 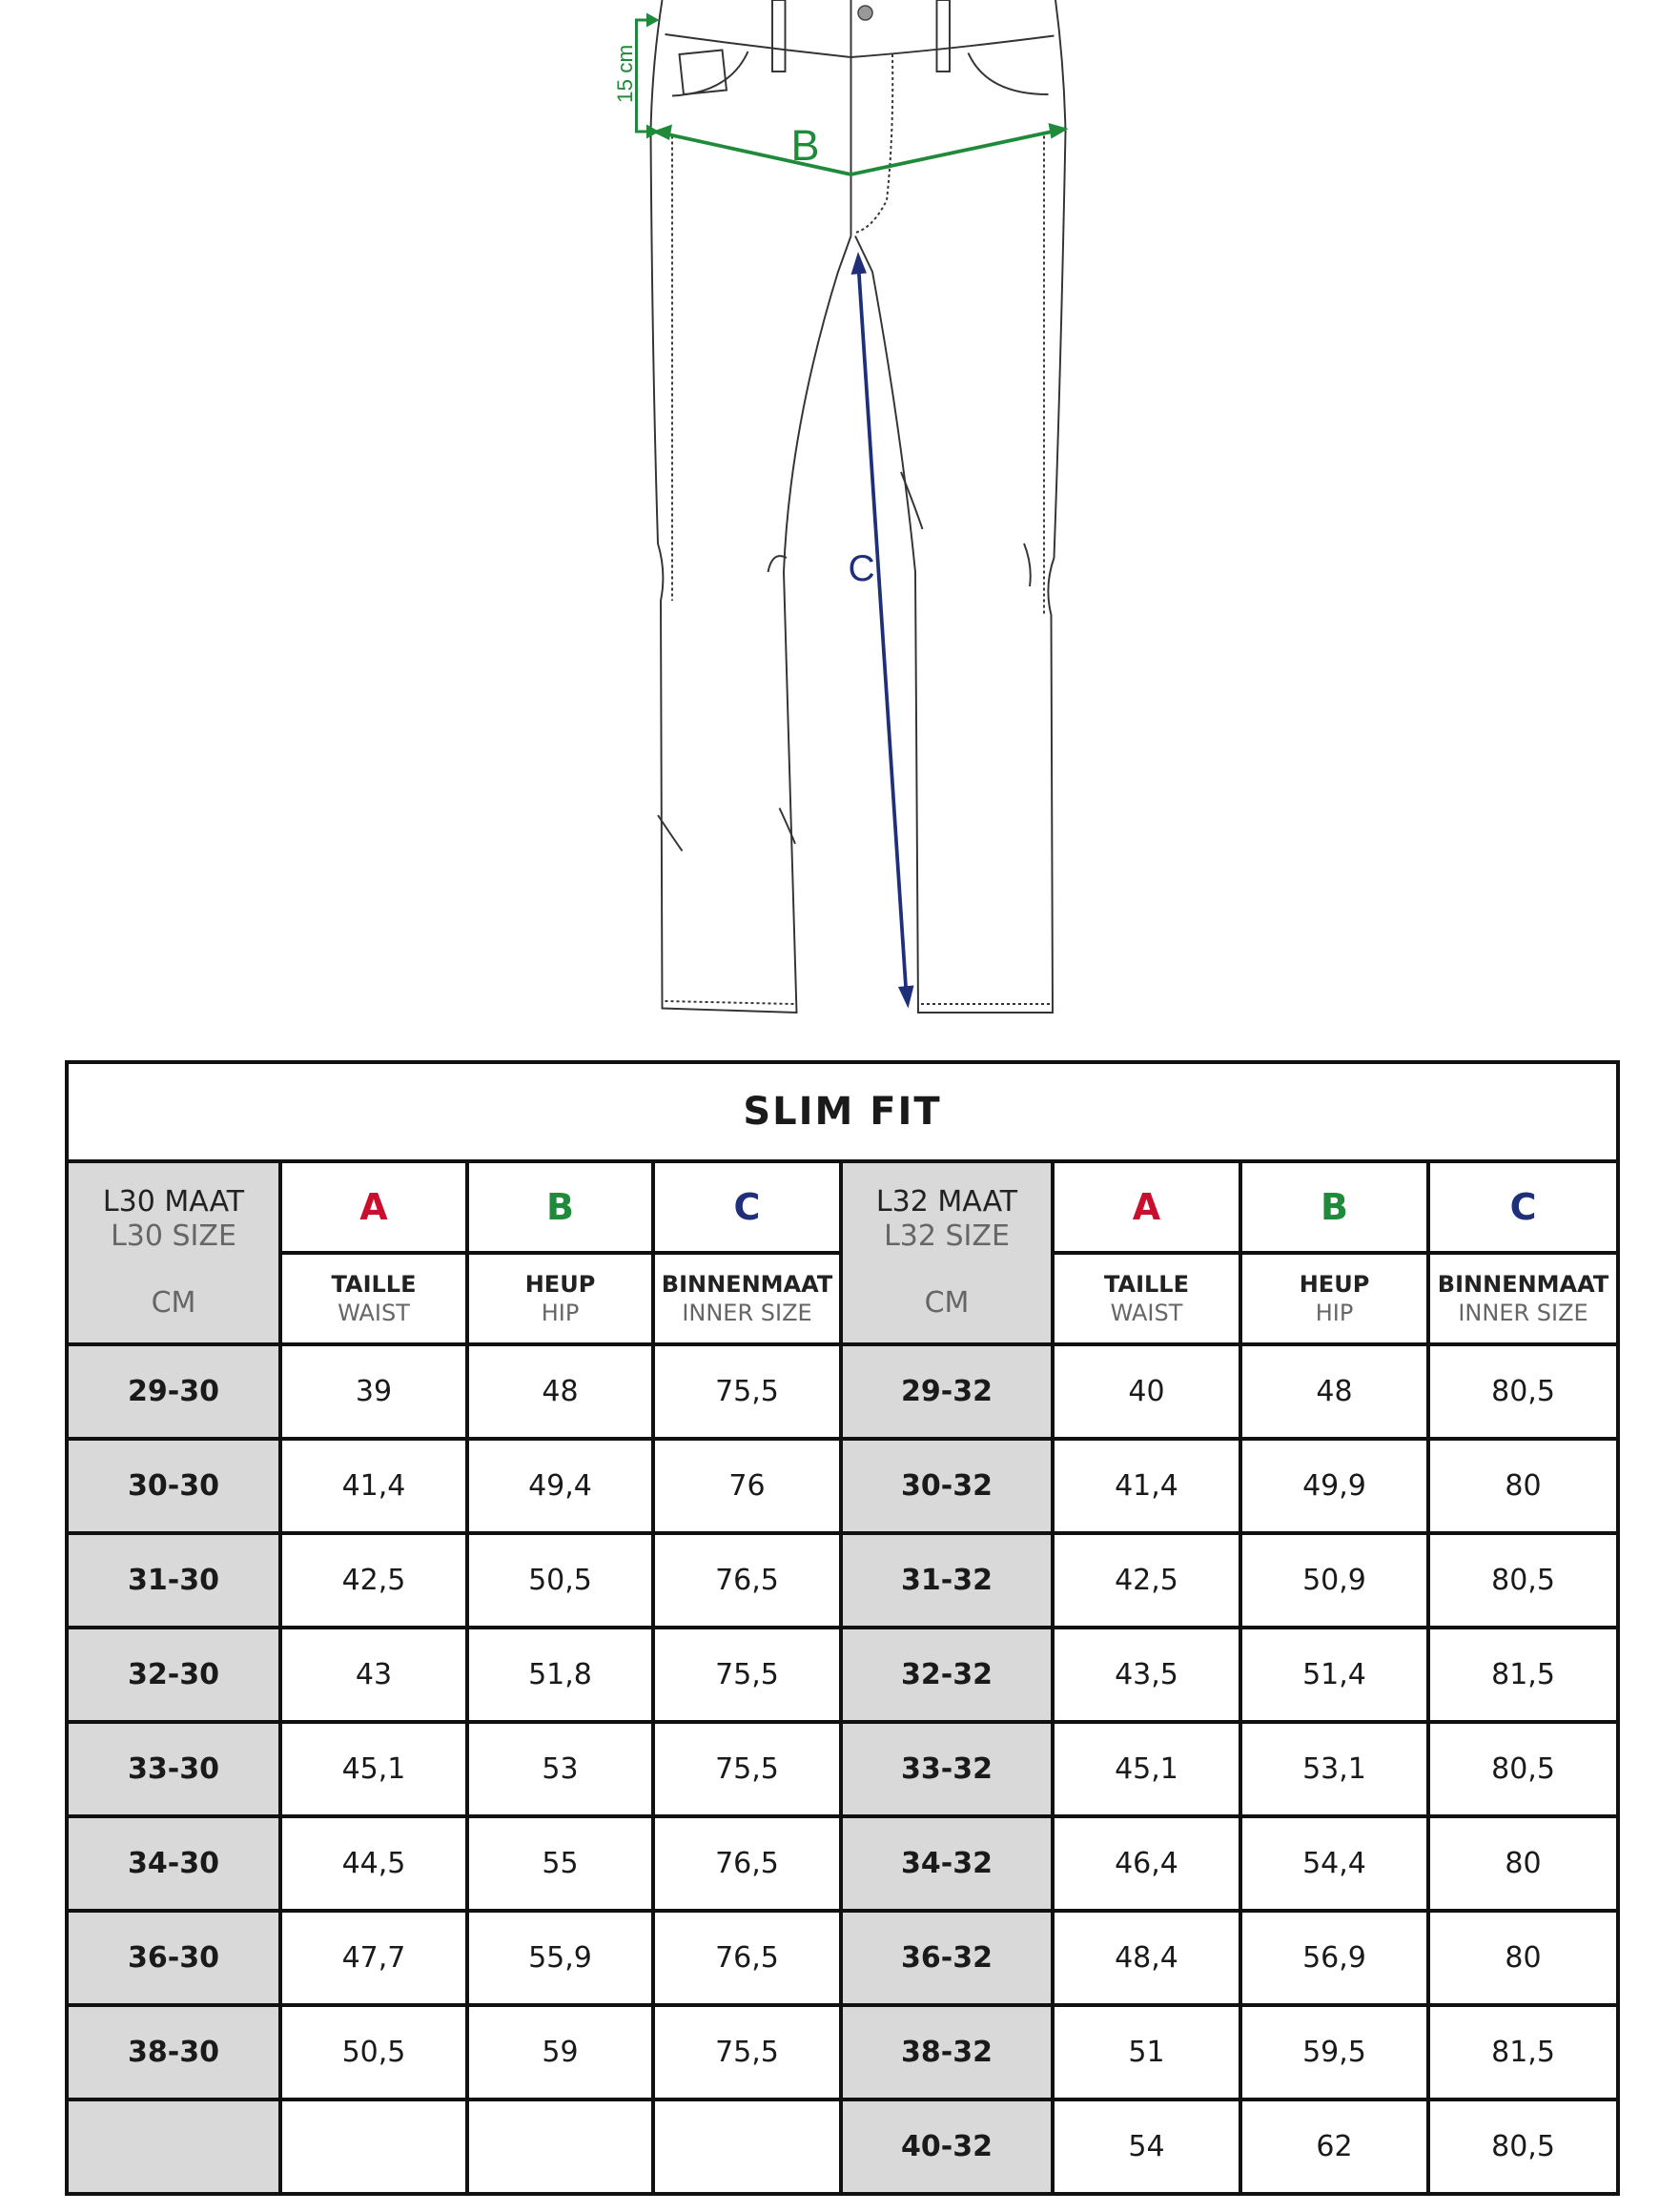 I want to click on measure-cell-b: 53,1, so click(x=1334, y=1769).